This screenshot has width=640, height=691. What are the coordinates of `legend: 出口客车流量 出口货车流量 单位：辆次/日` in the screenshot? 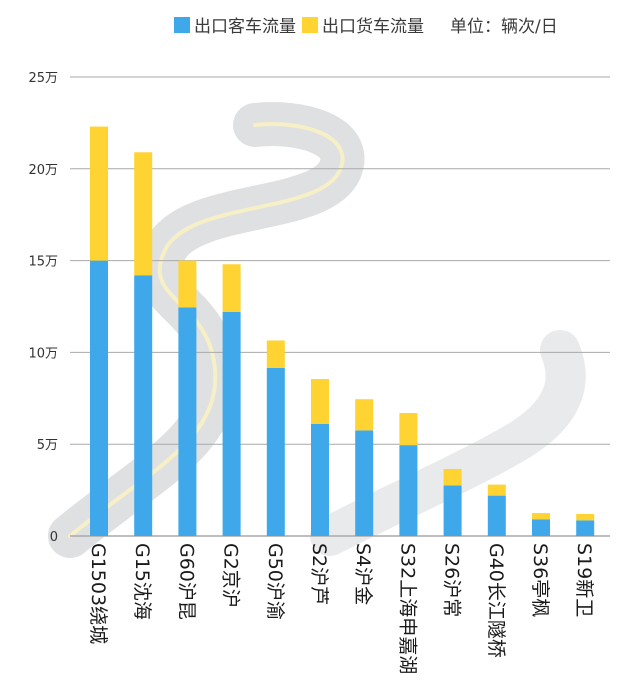 It's located at (366, 27).